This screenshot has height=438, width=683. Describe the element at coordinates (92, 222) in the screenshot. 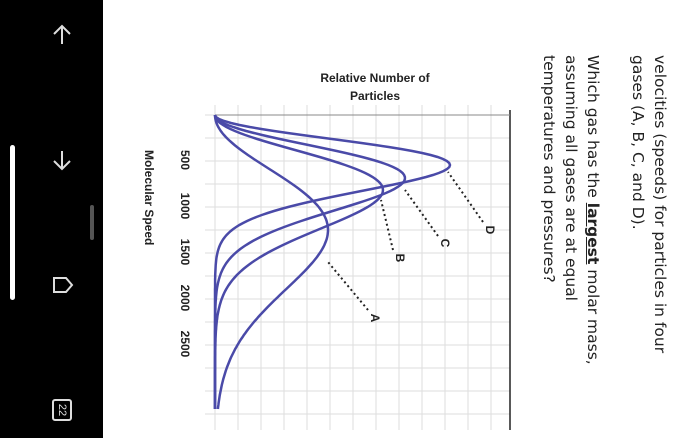

I see `scroll-track` at that location.